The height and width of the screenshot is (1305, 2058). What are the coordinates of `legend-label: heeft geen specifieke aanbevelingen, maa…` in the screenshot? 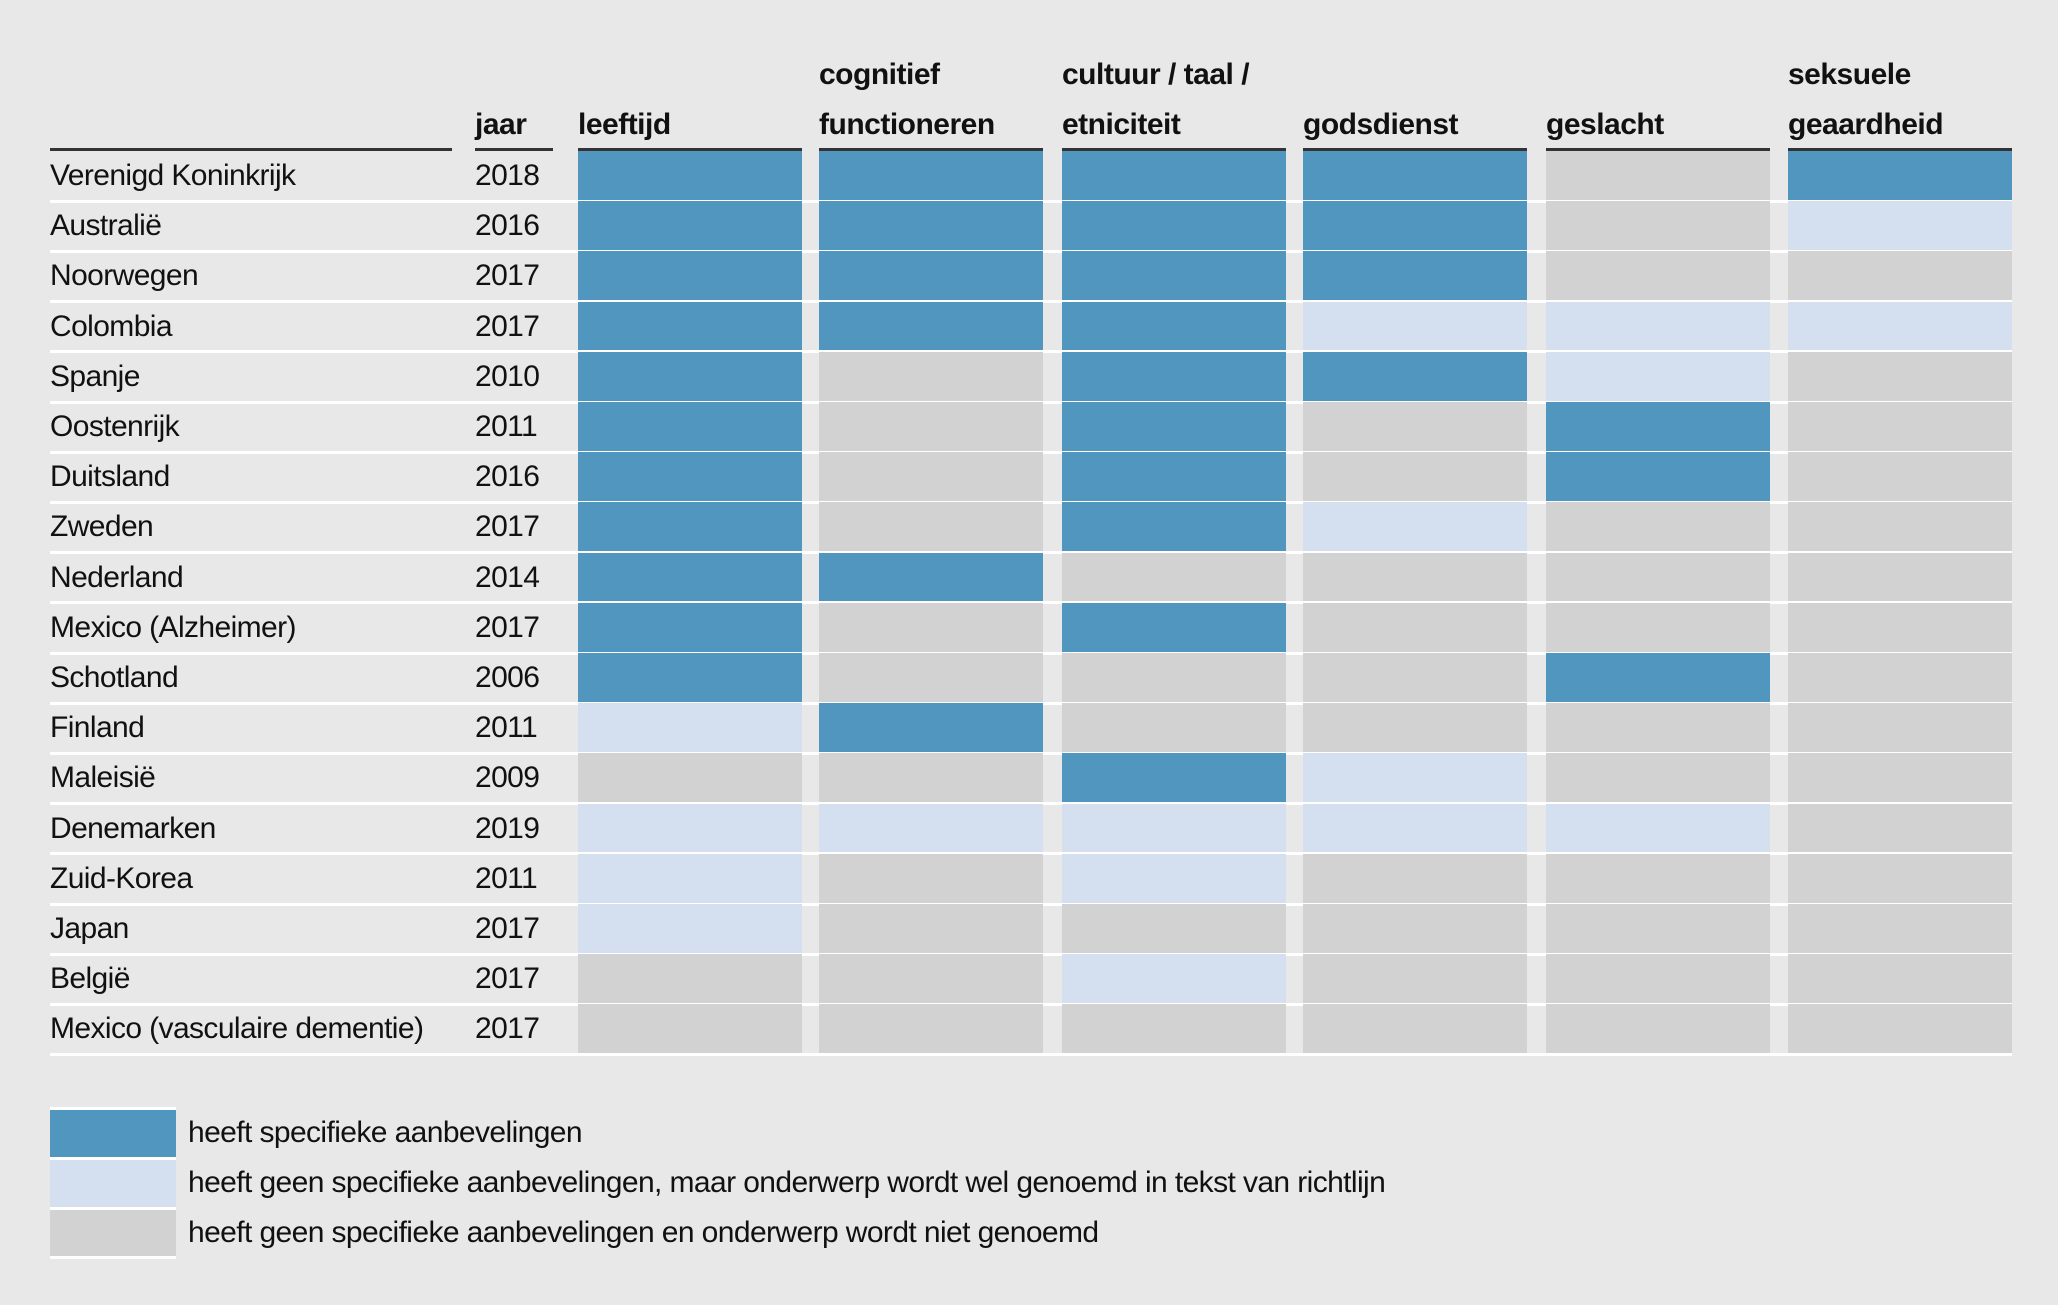 It's located at (787, 1182).